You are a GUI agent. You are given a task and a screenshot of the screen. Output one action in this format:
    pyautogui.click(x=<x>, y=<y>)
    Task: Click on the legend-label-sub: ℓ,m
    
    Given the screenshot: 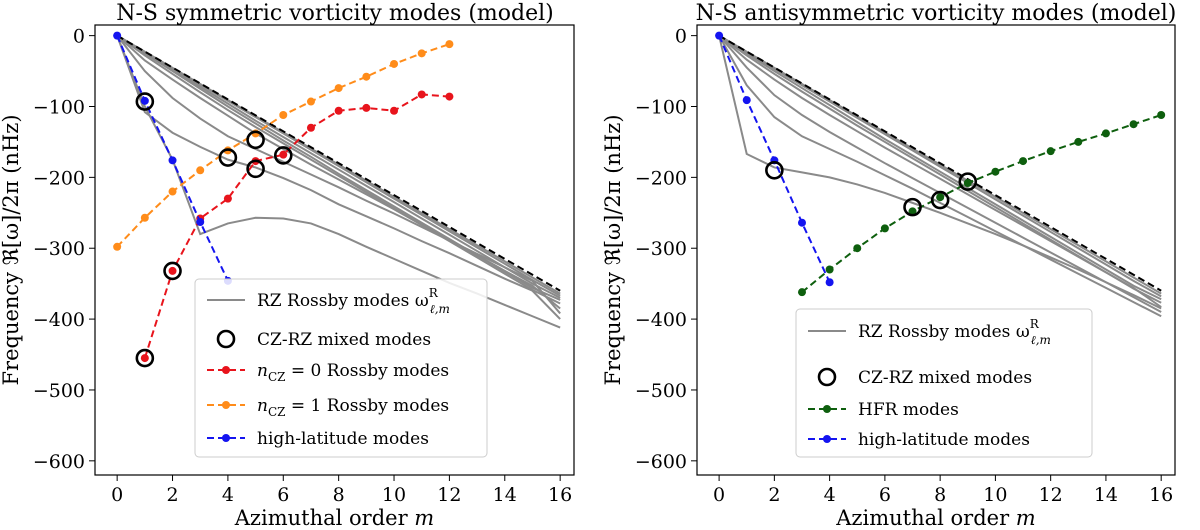 What is the action you would take?
    pyautogui.click(x=1041, y=340)
    